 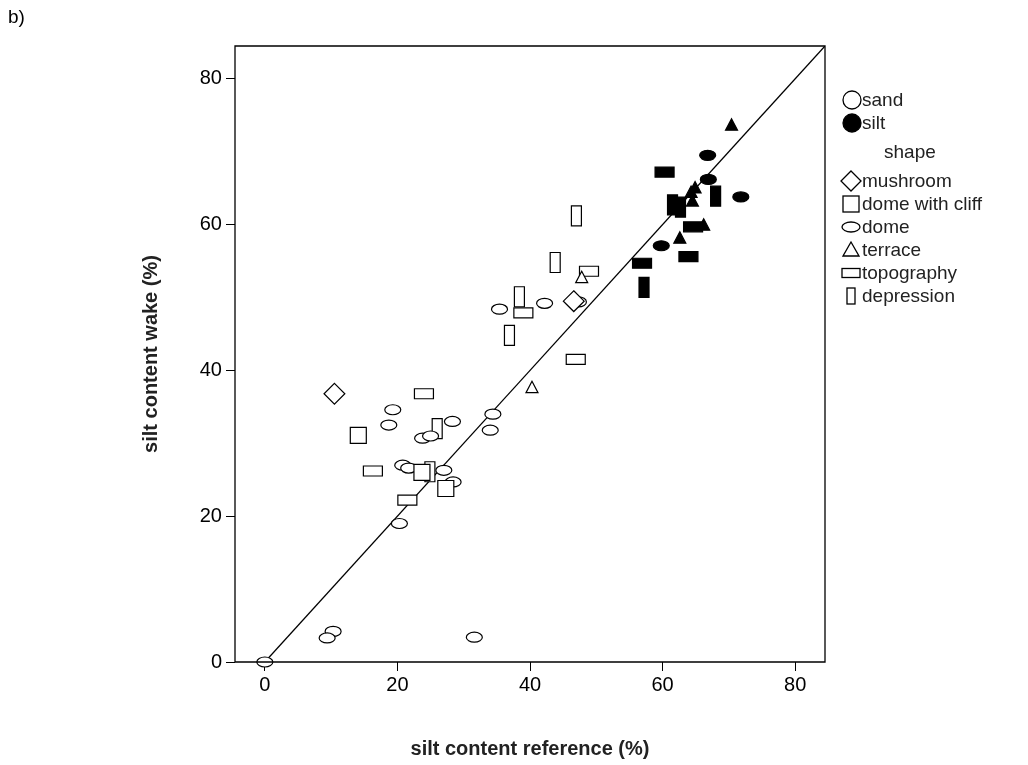 I want to click on x-axis-title: silt content reference (%), so click(x=530, y=747).